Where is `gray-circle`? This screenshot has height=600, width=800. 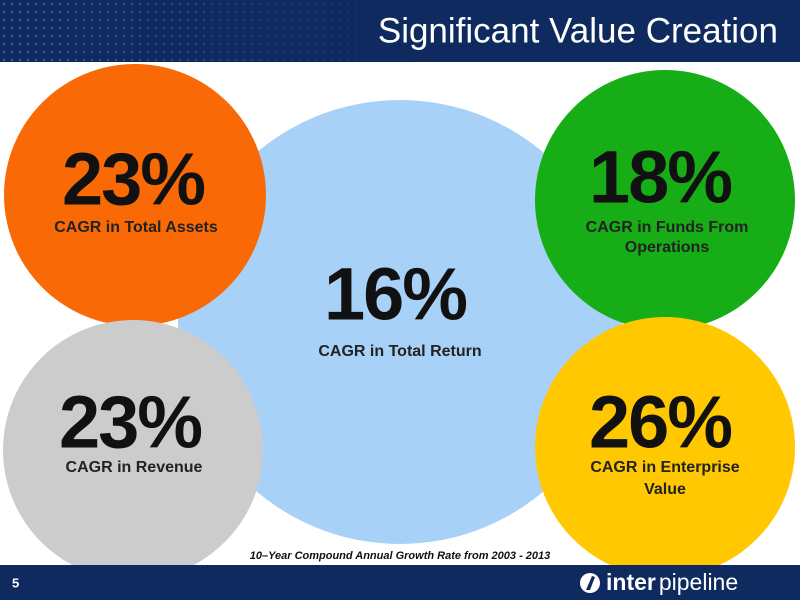 gray-circle is located at coordinates (133, 450).